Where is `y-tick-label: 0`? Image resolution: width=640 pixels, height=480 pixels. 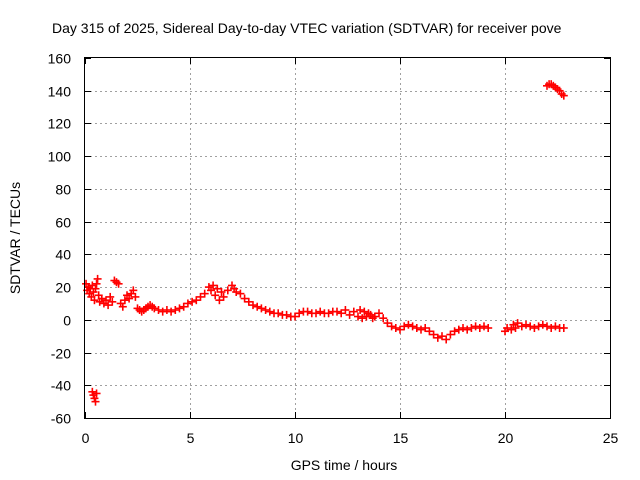
y-tick-label: 0 is located at coordinates (67, 321).